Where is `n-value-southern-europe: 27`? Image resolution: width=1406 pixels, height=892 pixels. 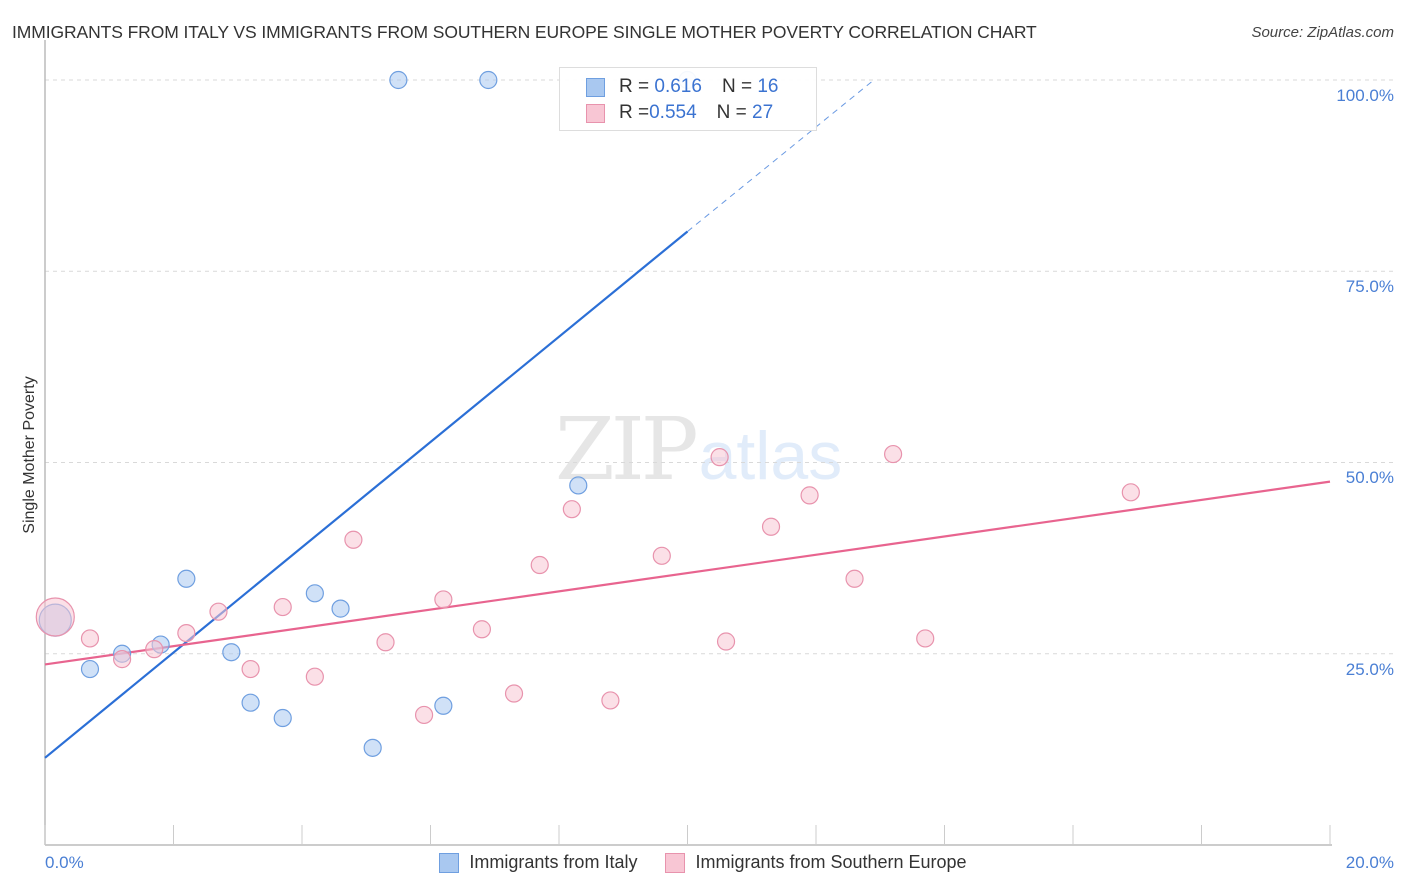
n-value-southern-europe: 27 is located at coordinates (763, 112).